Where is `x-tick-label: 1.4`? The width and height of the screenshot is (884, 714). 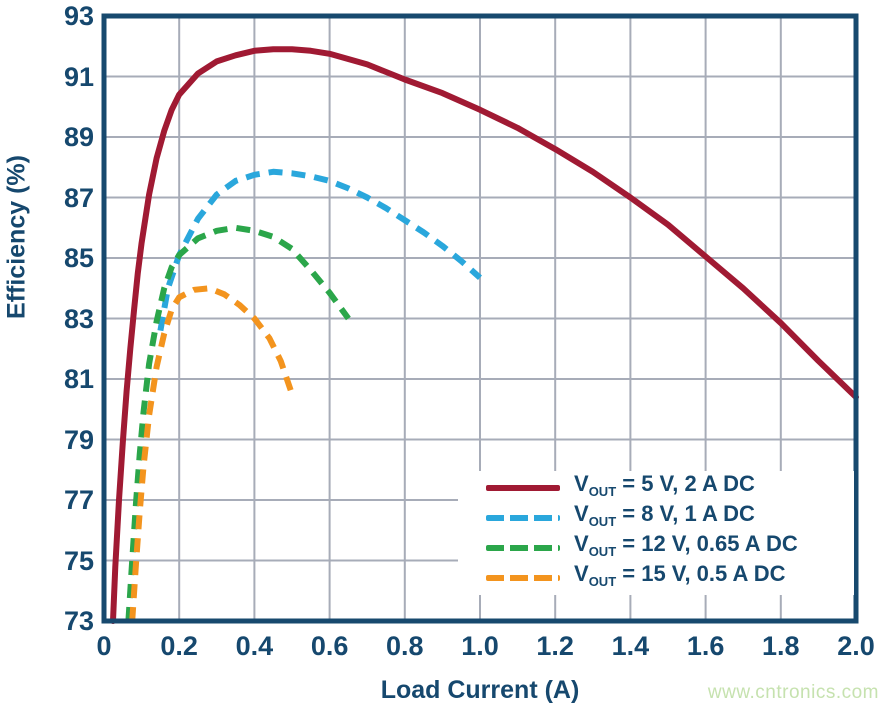
x-tick-label: 1.4 is located at coordinates (630, 646).